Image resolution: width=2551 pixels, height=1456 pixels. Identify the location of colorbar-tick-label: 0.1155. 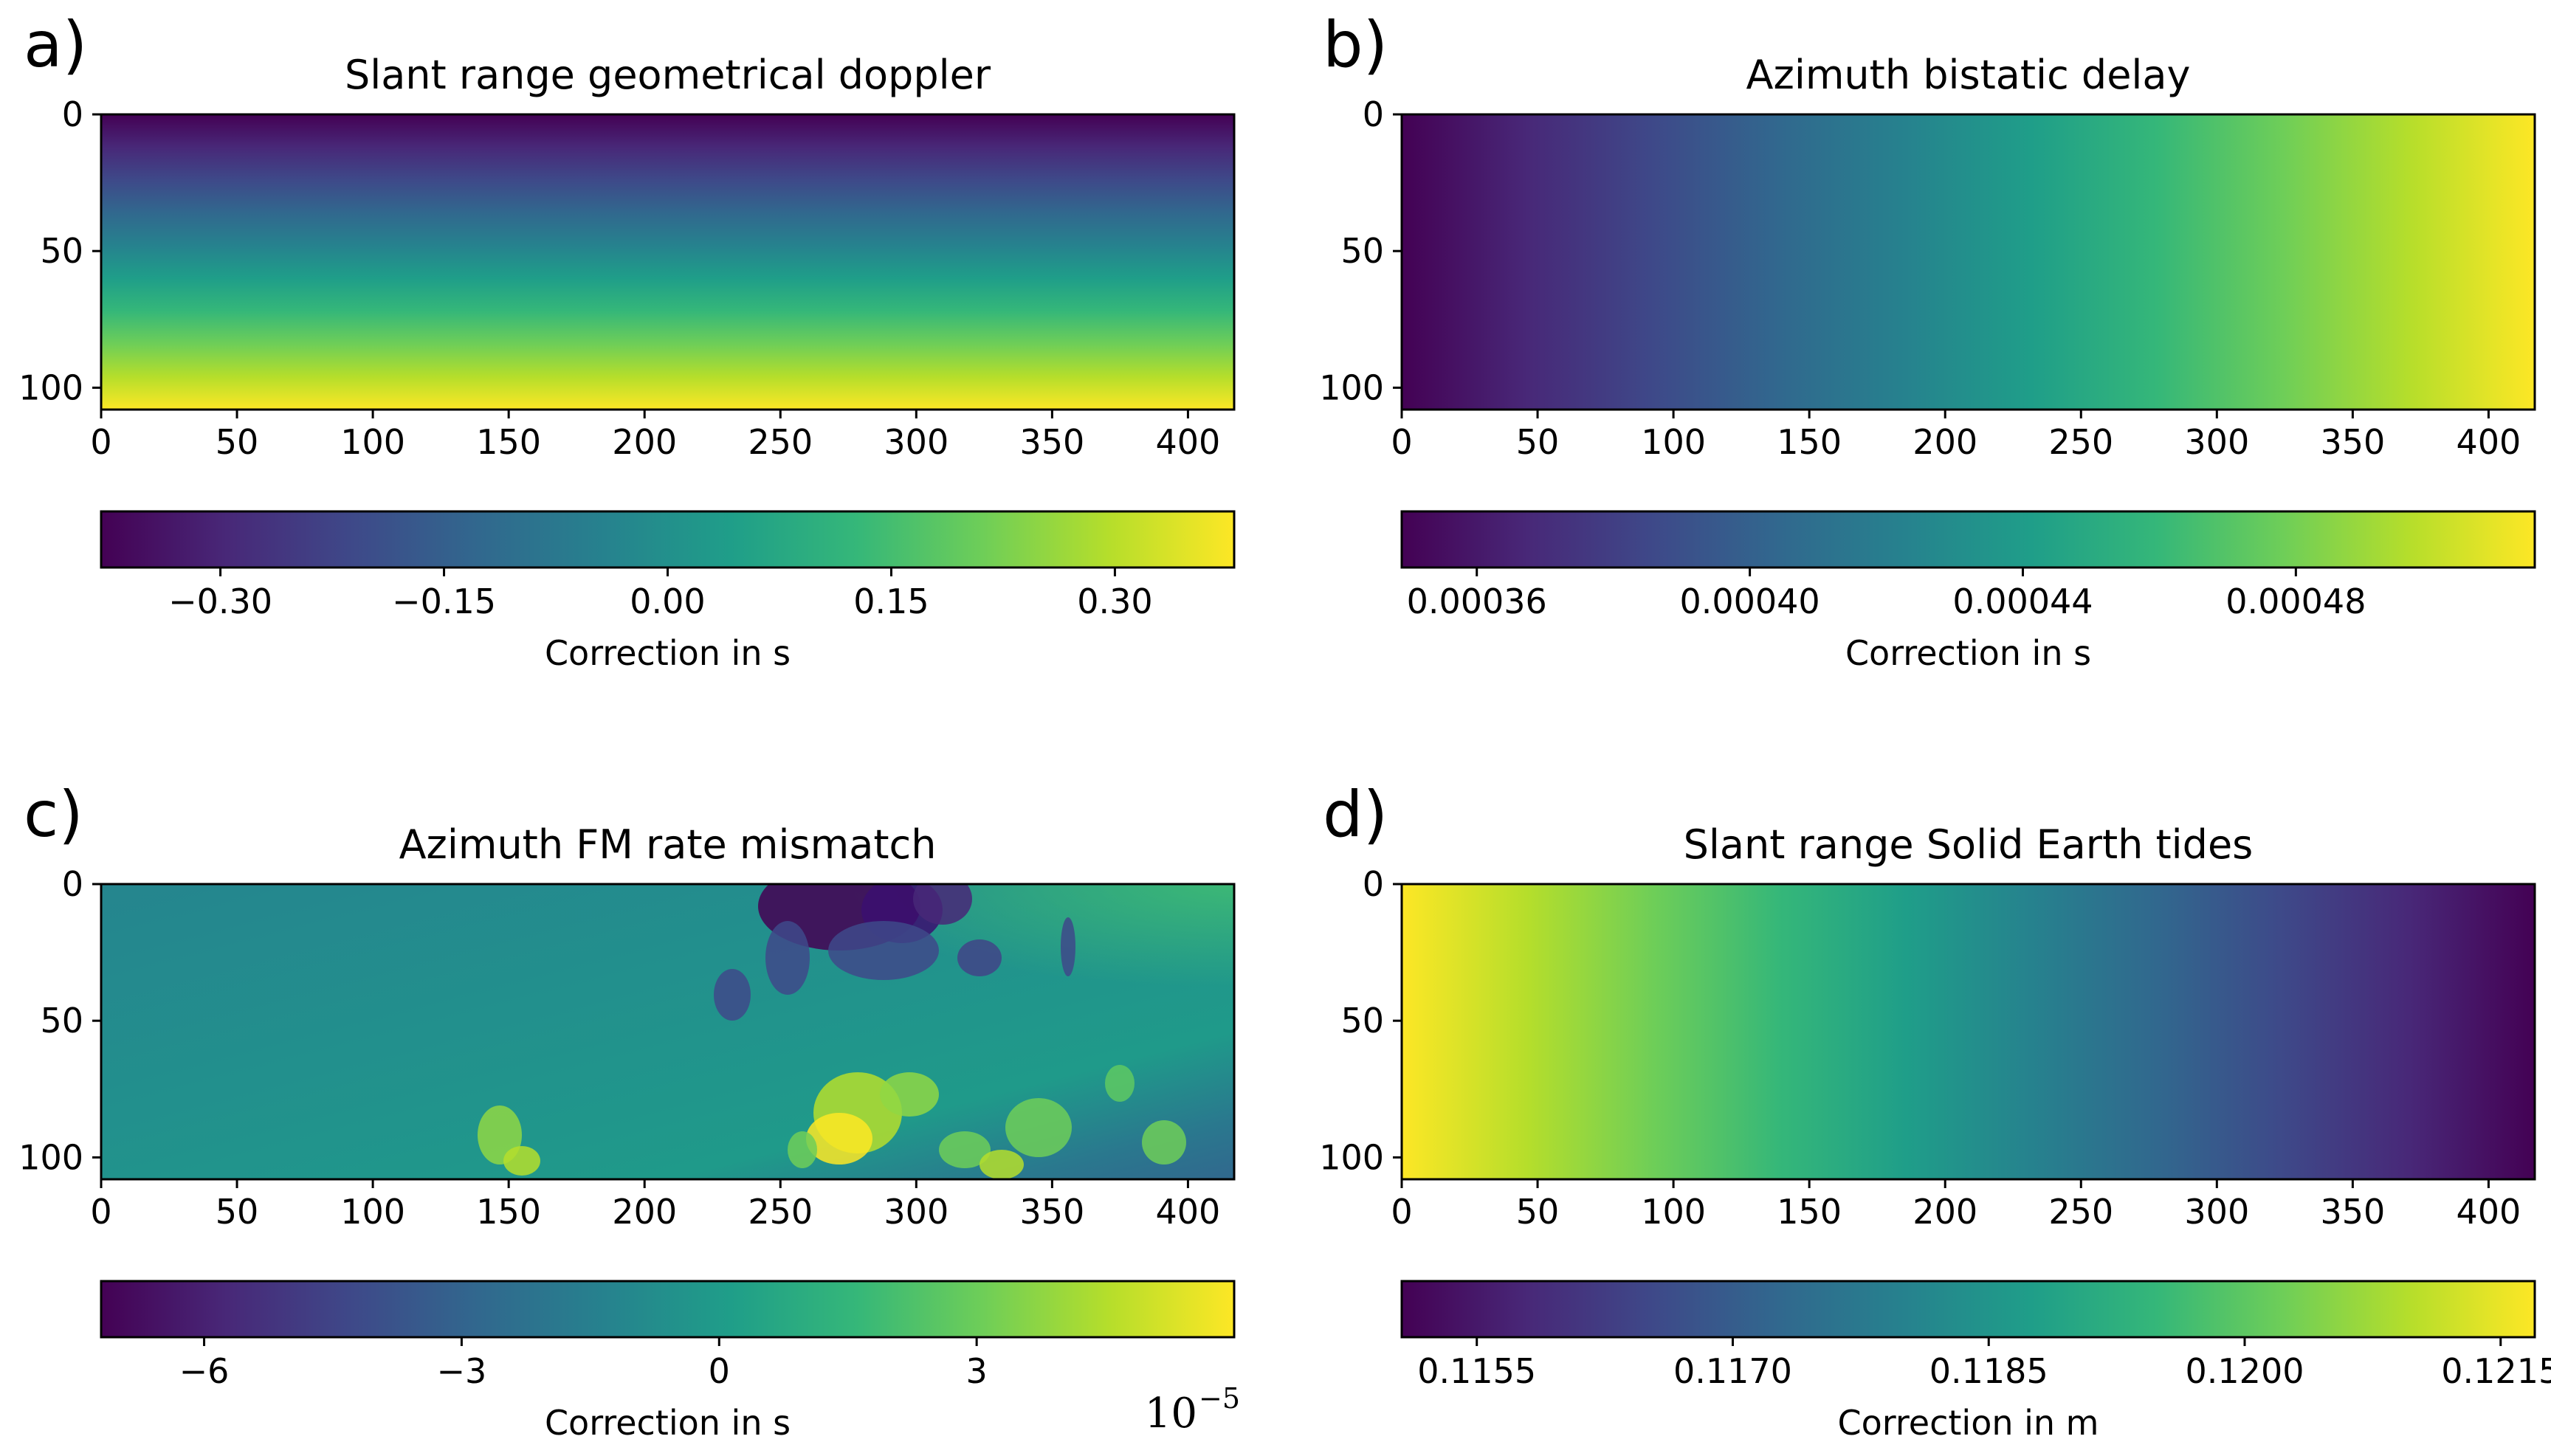
(1476, 1371).